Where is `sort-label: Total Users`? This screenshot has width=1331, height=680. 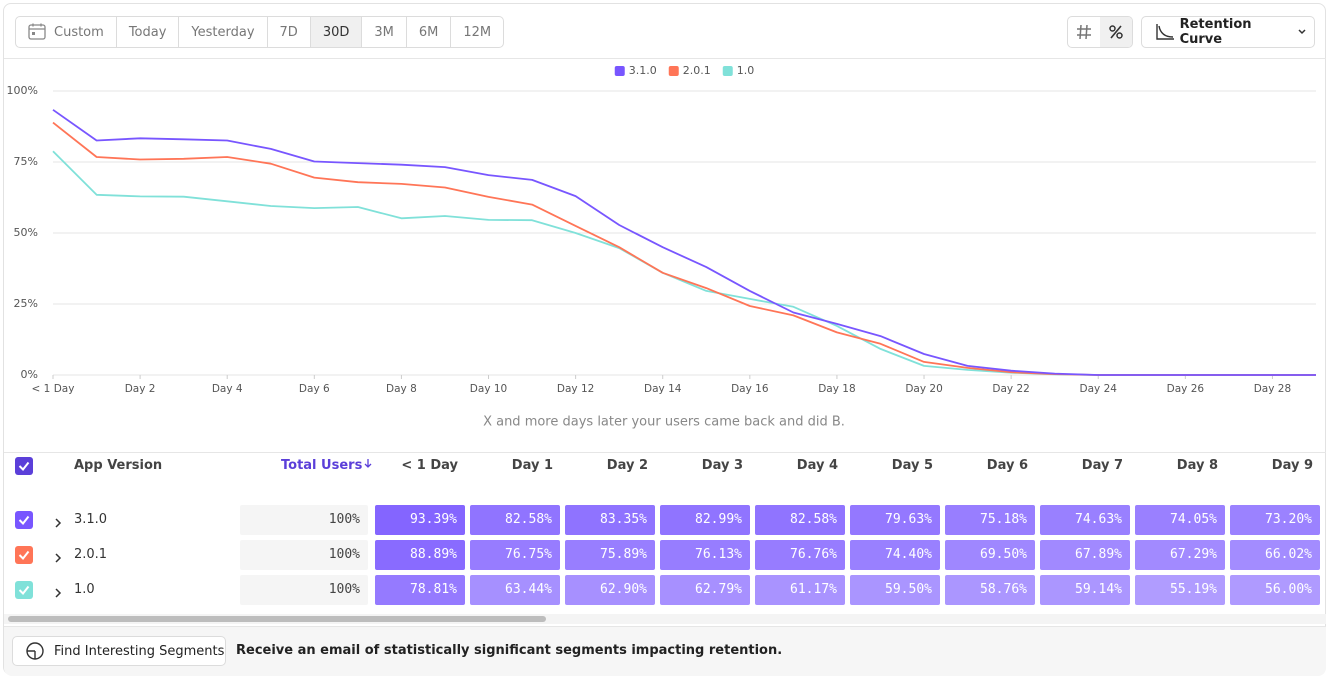 sort-label: Total Users is located at coordinates (322, 465).